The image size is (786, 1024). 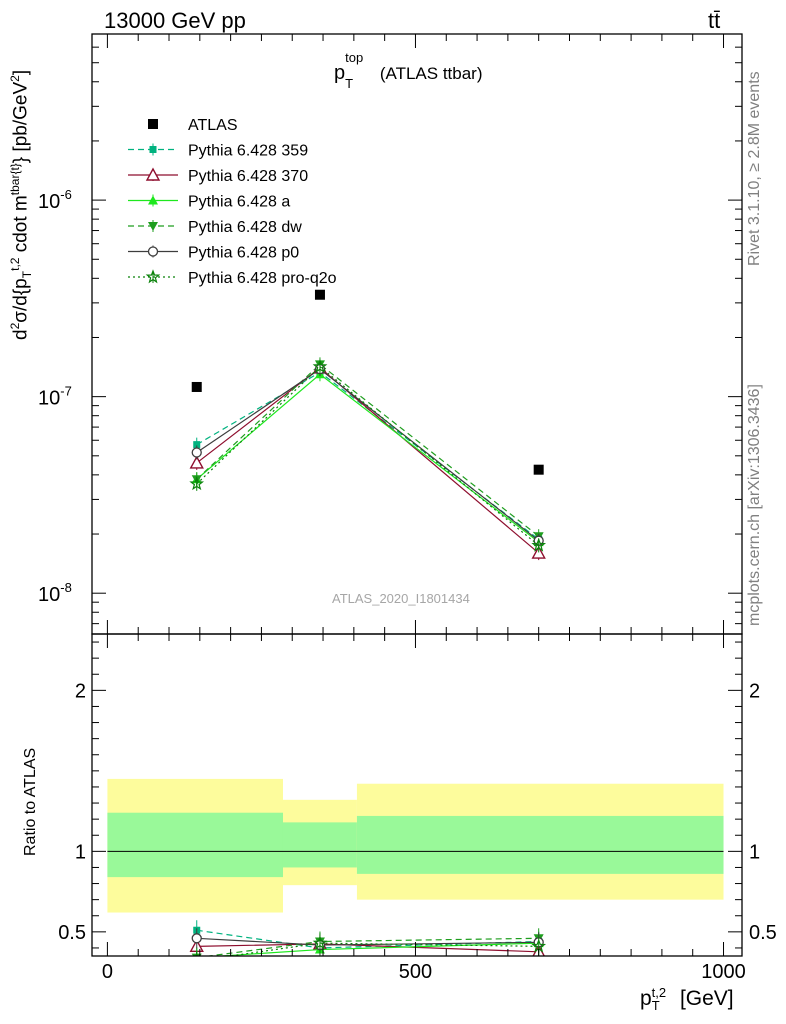 I want to click on xtick-label: 500, so click(x=415, y=972).